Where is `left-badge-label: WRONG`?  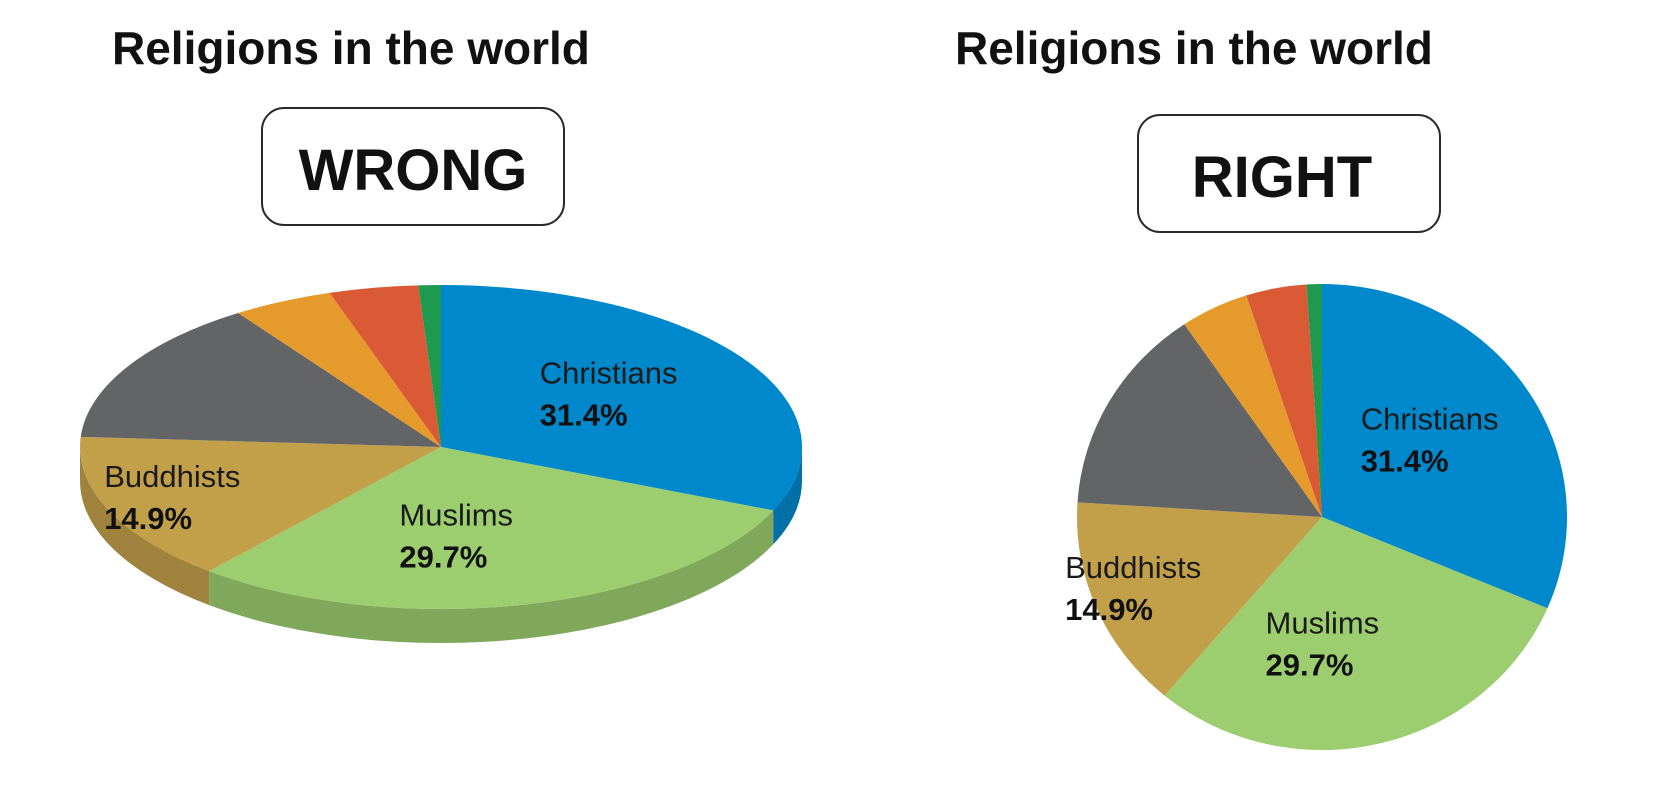 left-badge-label: WRONG is located at coordinates (413, 170).